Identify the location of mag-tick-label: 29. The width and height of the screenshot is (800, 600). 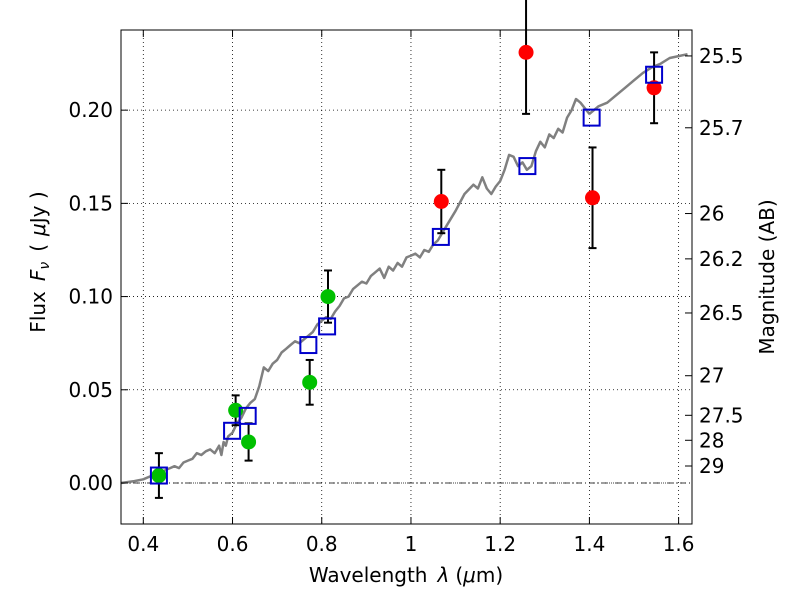
(711, 466).